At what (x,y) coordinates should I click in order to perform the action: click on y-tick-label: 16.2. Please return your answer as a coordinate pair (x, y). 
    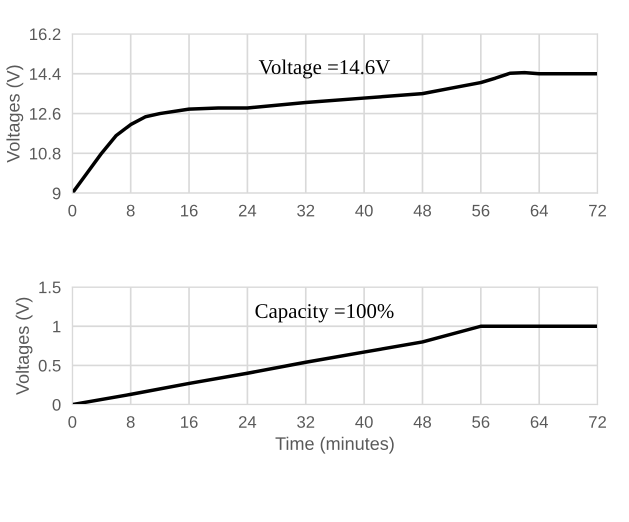
    Looking at the image, I should click on (45, 34).